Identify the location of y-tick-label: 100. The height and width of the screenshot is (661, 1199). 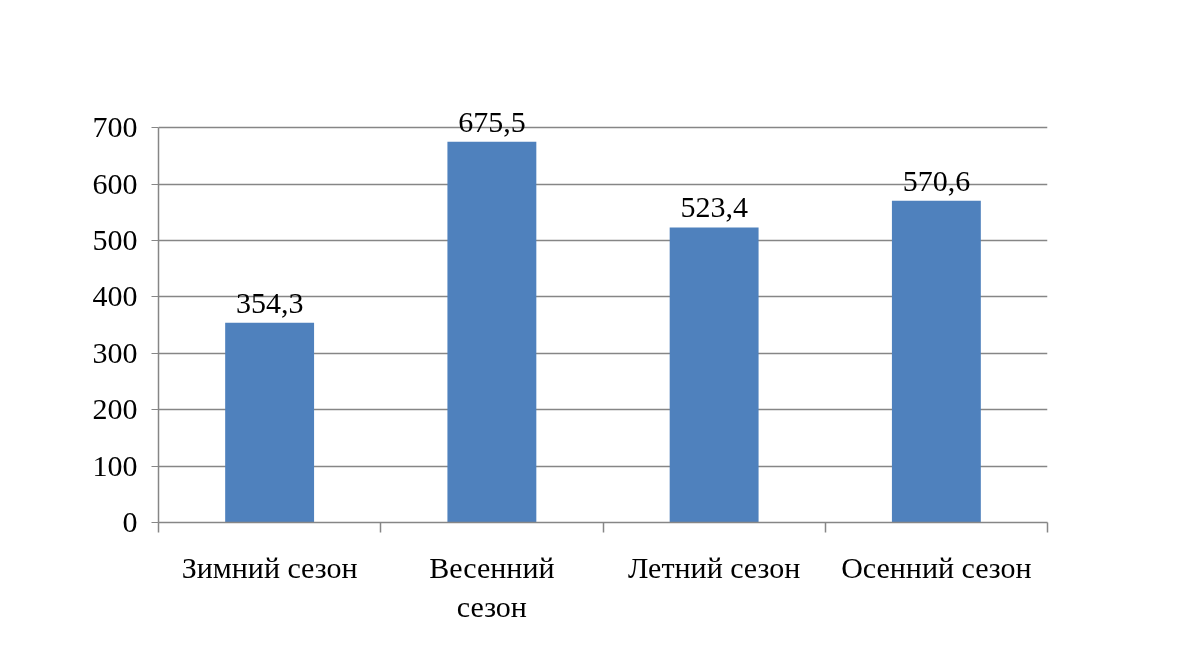
(115, 465).